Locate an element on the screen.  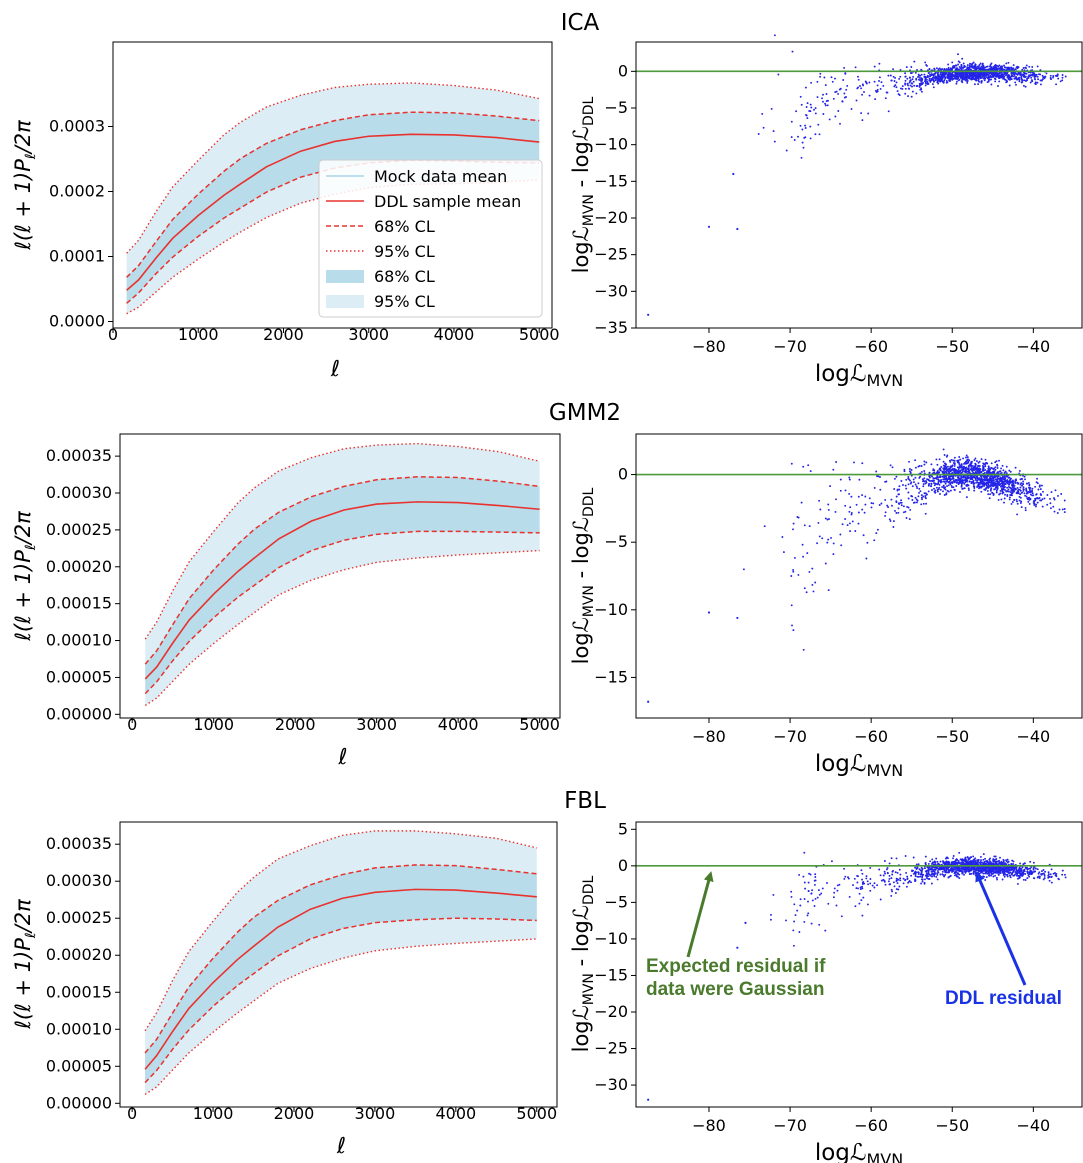
x-tick-label: 3000 is located at coordinates (376, 724).